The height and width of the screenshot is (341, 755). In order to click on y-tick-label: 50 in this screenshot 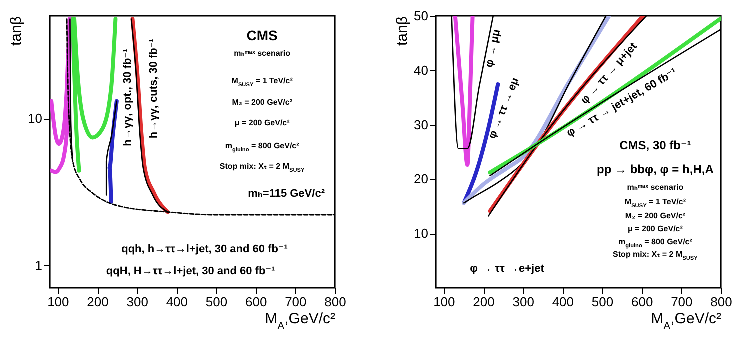, I will do `click(421, 16)`.